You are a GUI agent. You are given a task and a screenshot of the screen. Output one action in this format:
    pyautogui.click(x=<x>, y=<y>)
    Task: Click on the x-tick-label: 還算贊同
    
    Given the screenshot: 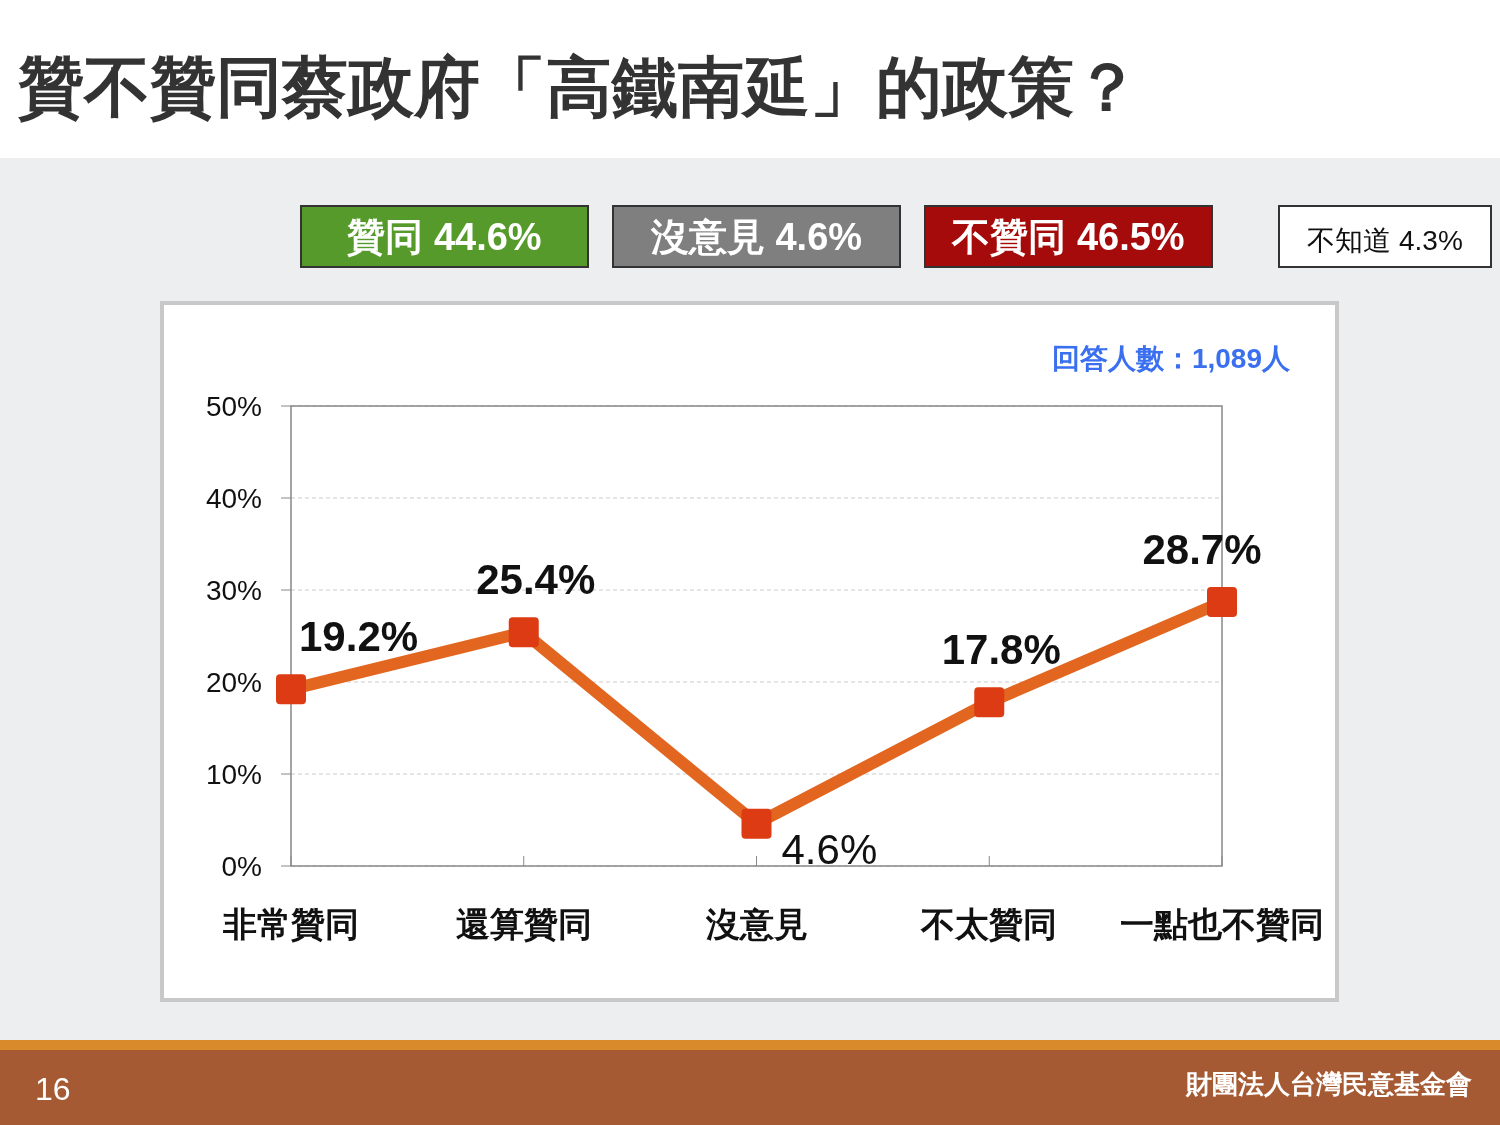 What is the action you would take?
    pyautogui.click(x=523, y=924)
    